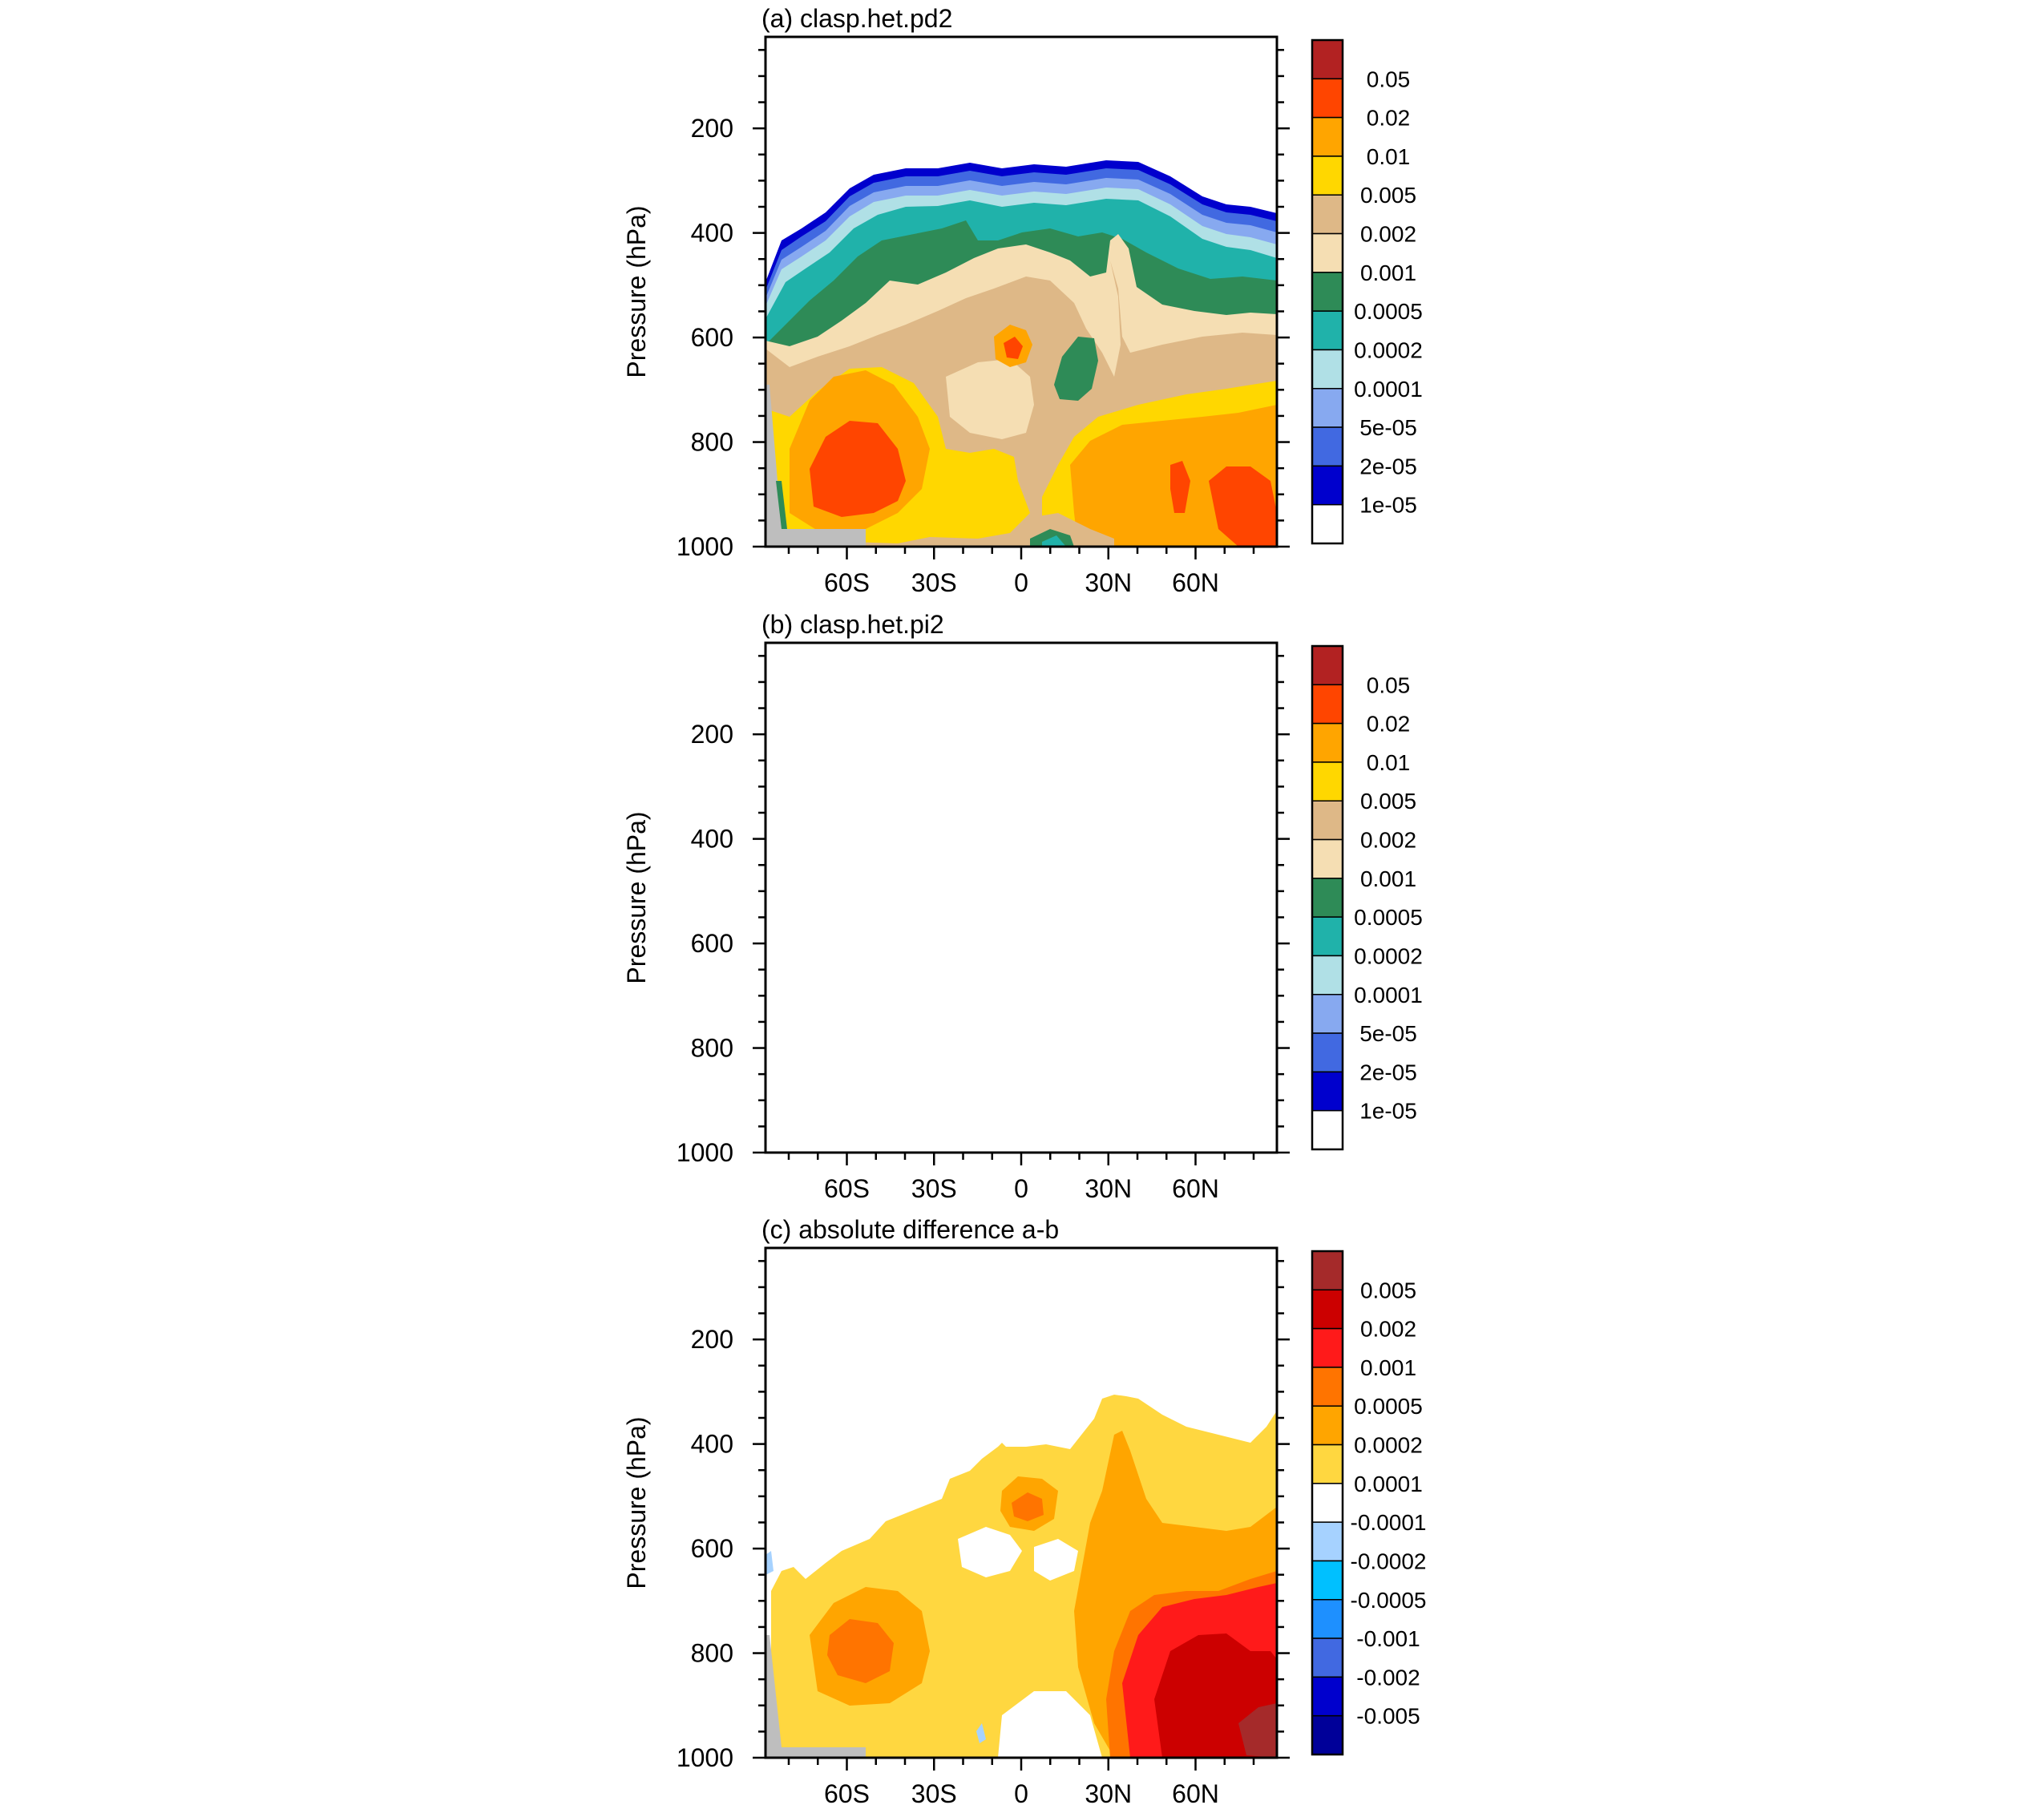 This screenshot has height=1805, width=2044. What do you see at coordinates (1389, 684) in the screenshot?
I see `colorbar-label: 0.05` at bounding box center [1389, 684].